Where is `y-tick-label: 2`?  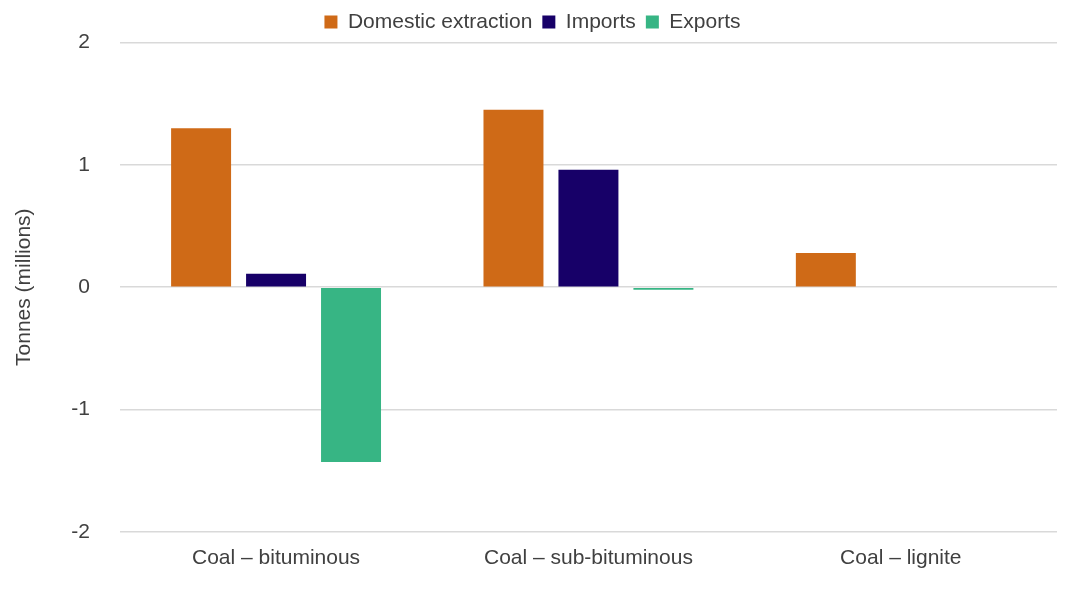
y-tick-label: 2 is located at coordinates (84, 41).